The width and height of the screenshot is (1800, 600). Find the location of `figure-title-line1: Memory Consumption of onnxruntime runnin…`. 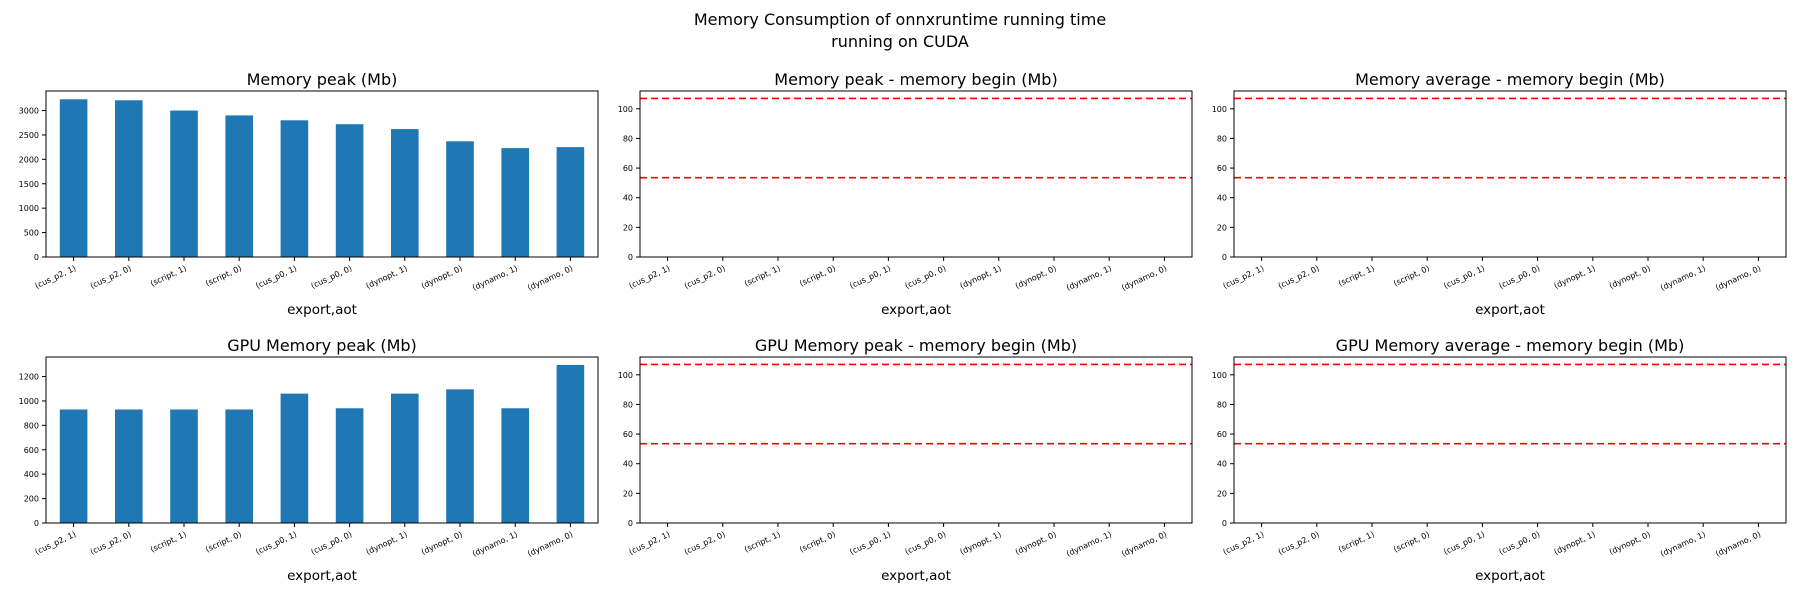

figure-title-line1: Memory Consumption of onnxruntime runnin… is located at coordinates (900, 19).